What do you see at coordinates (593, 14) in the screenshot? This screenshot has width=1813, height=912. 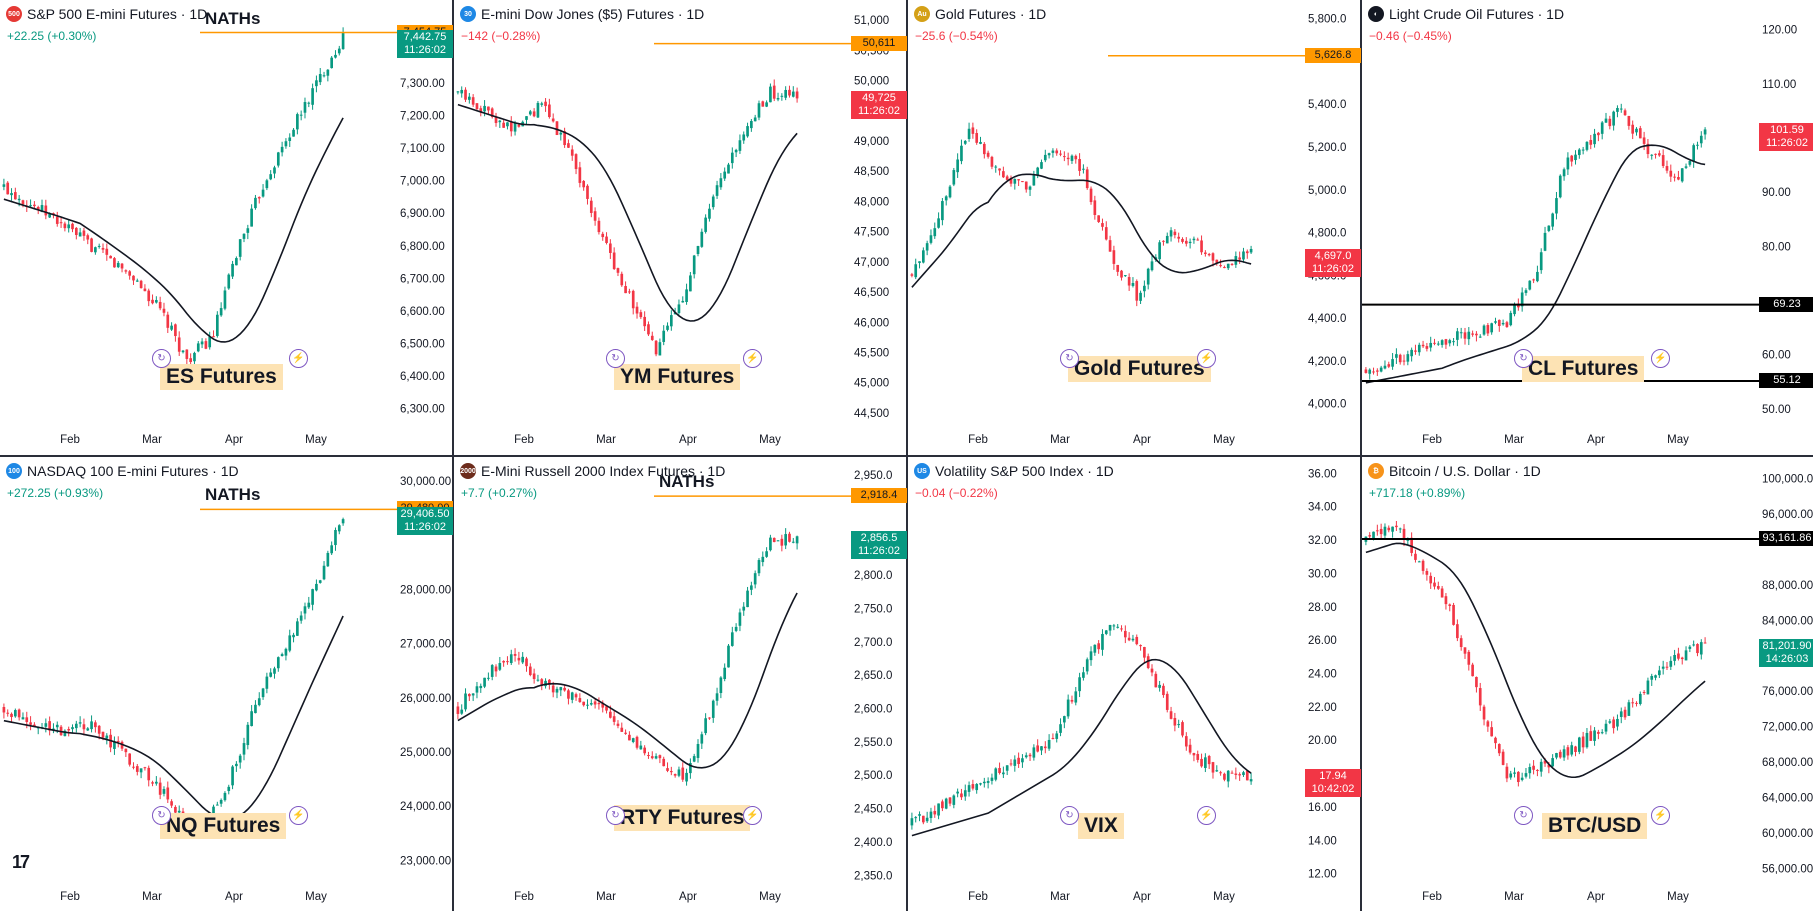 I see `symbol-title: E-mini Dow Jones ($5) Futures · 1D` at bounding box center [593, 14].